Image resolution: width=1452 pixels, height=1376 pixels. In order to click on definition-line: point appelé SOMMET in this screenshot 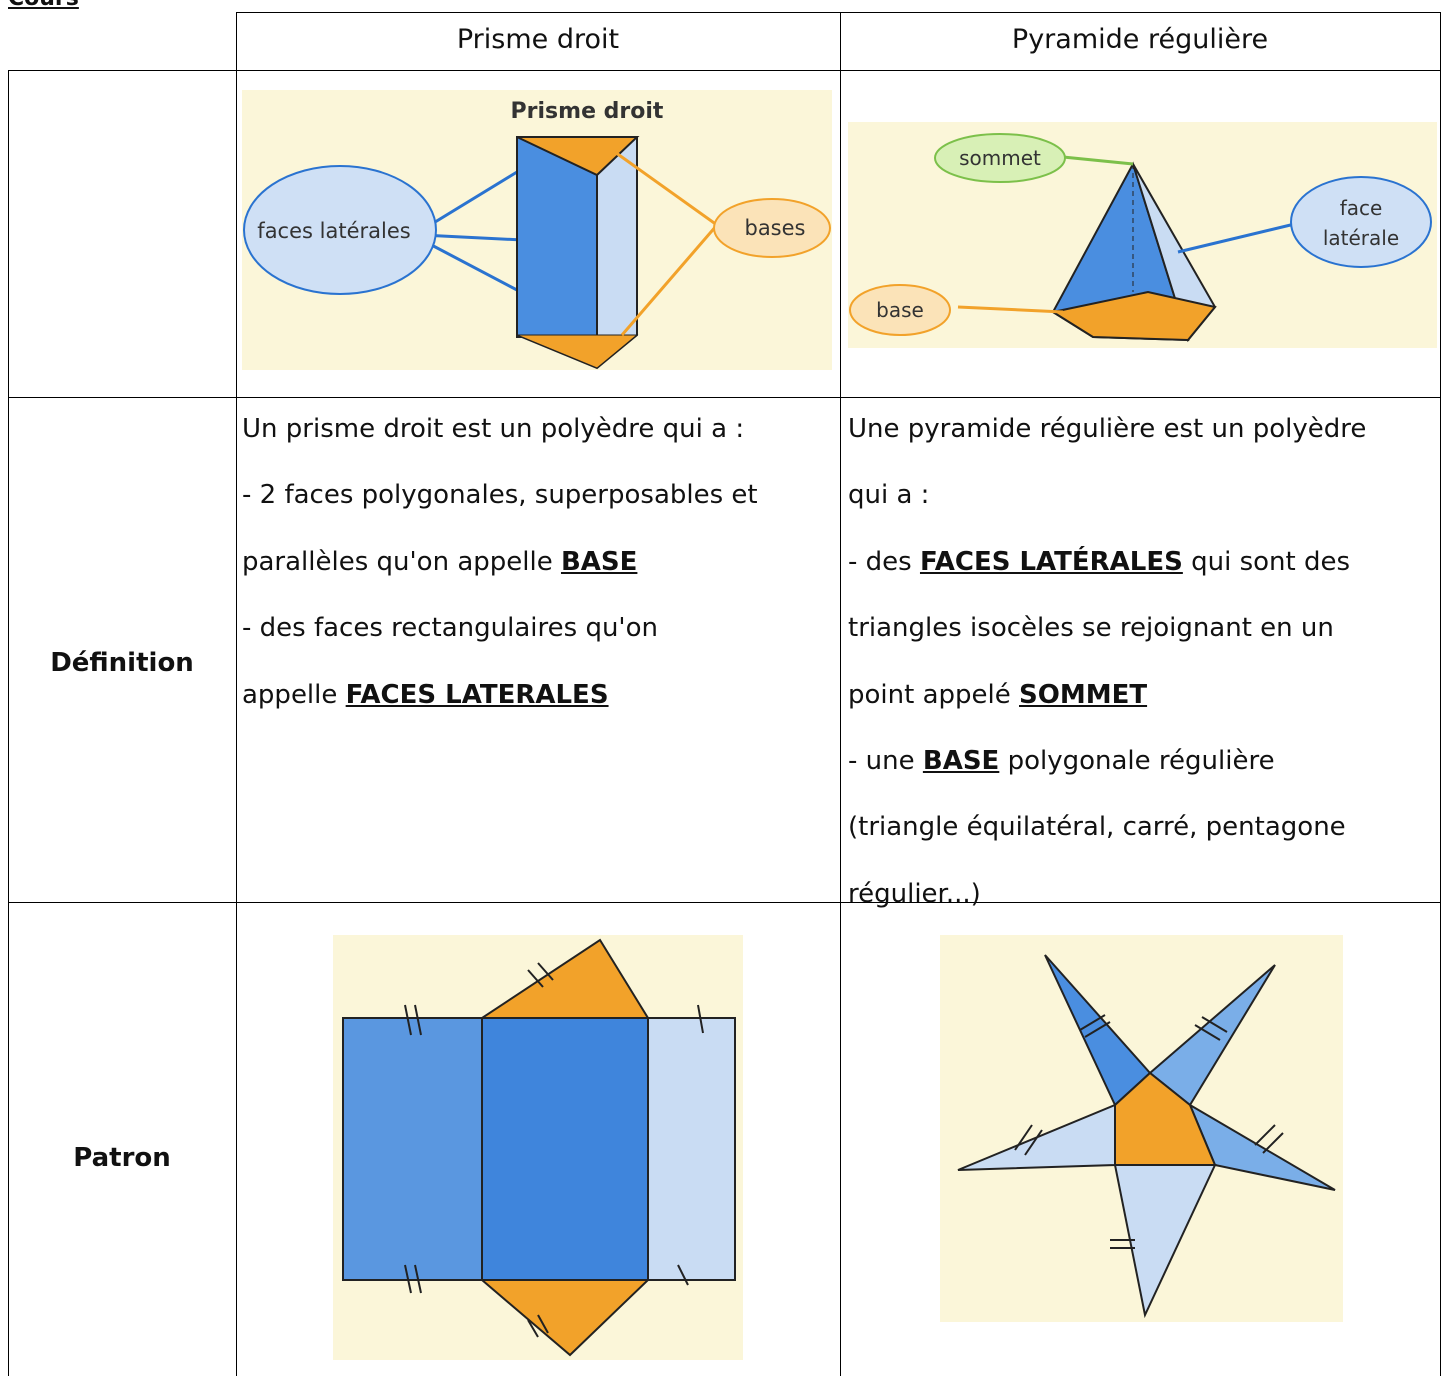, I will do `click(997, 695)`.